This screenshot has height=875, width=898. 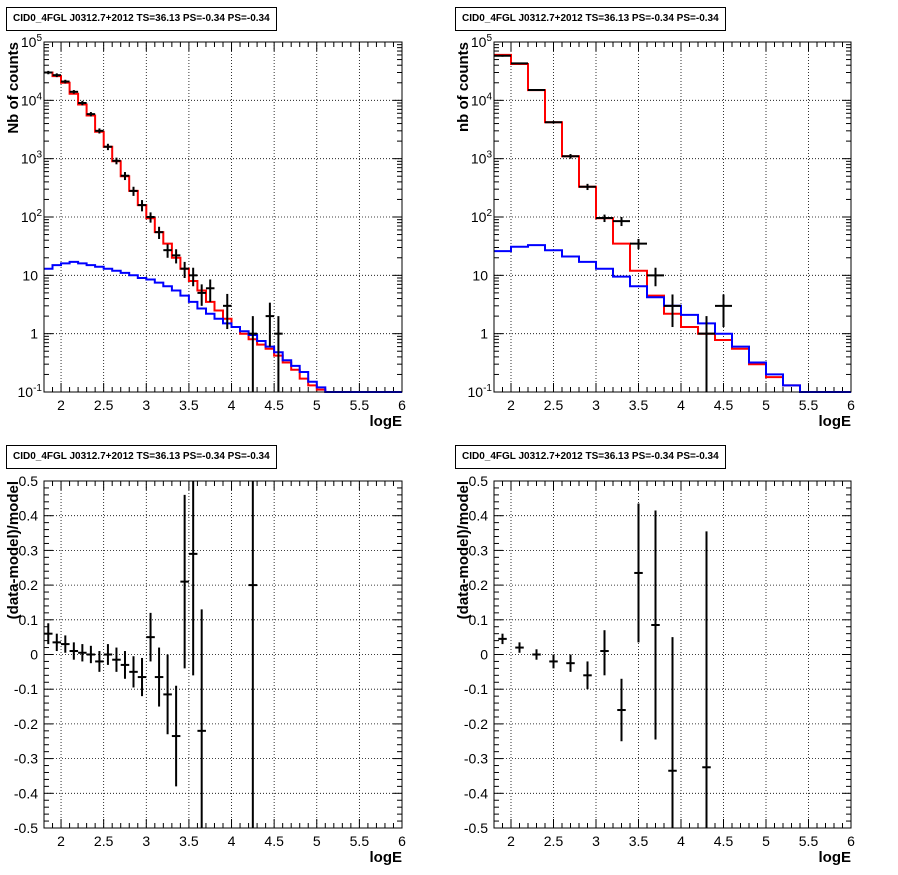 What do you see at coordinates (32, 41) in the screenshot?
I see `y-tick-label: 10⁵` at bounding box center [32, 41].